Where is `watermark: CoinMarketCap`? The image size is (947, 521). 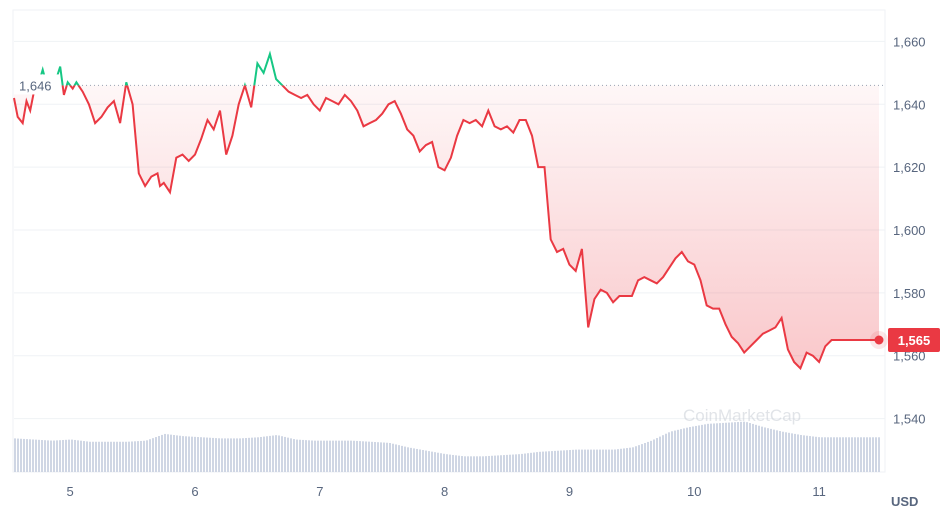
watermark: CoinMarketCap is located at coordinates (742, 415).